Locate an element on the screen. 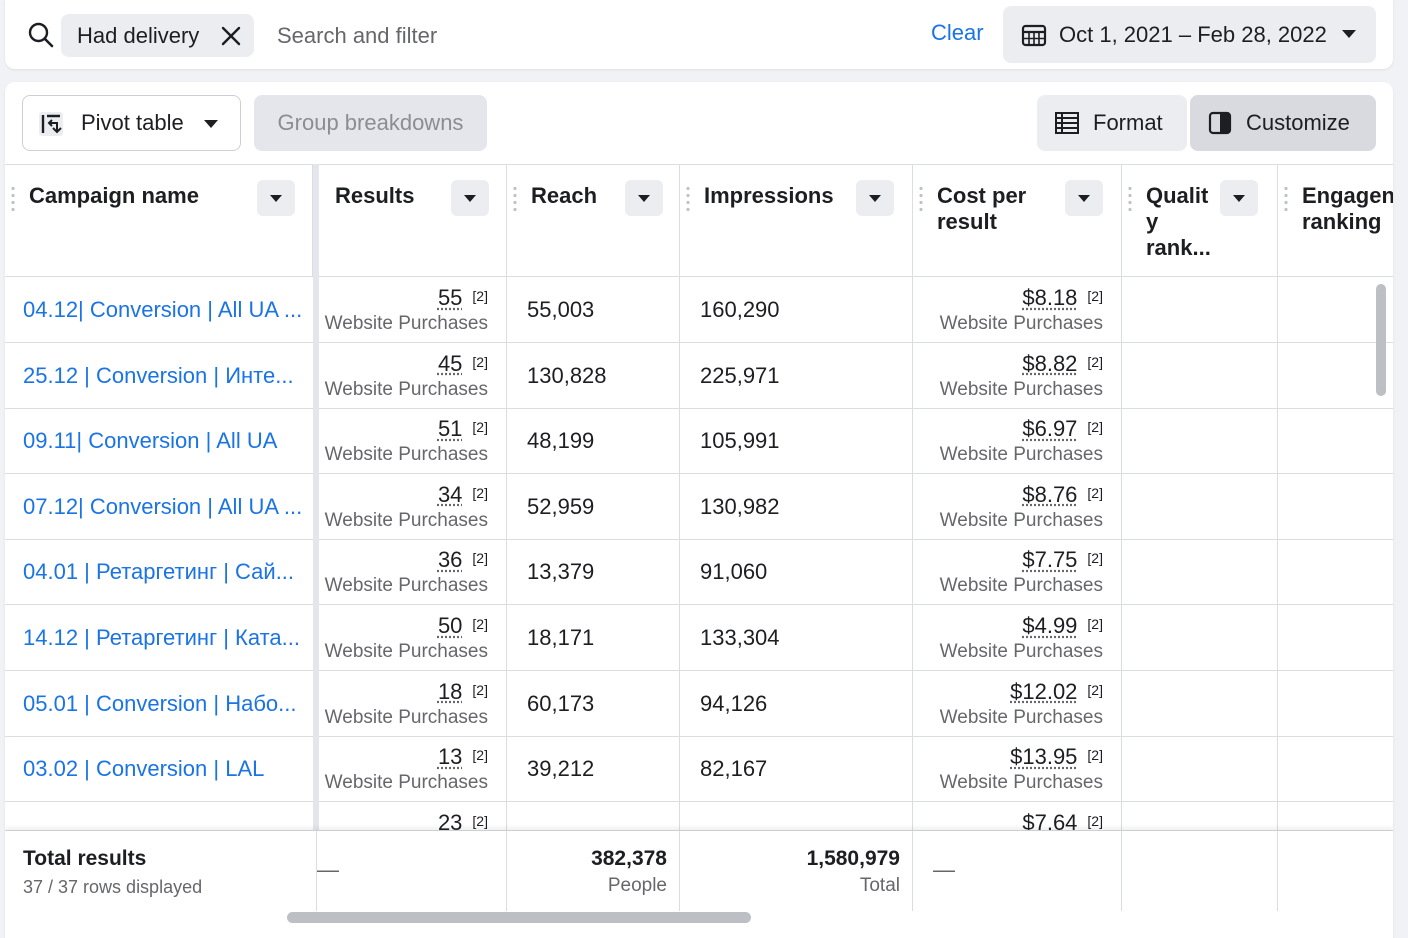 This screenshot has width=1408, height=938. cost-value: $7.64 is located at coordinates (1050, 819).